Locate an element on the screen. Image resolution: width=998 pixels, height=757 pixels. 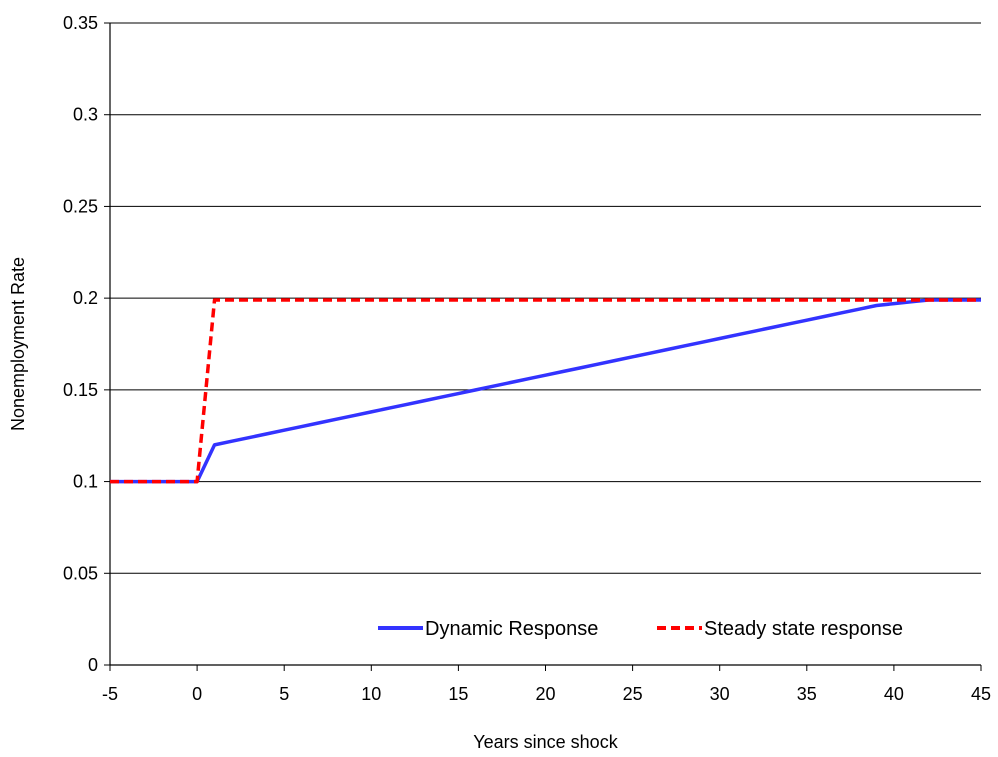
y-tick-label: 0.3 is located at coordinates (85, 115).